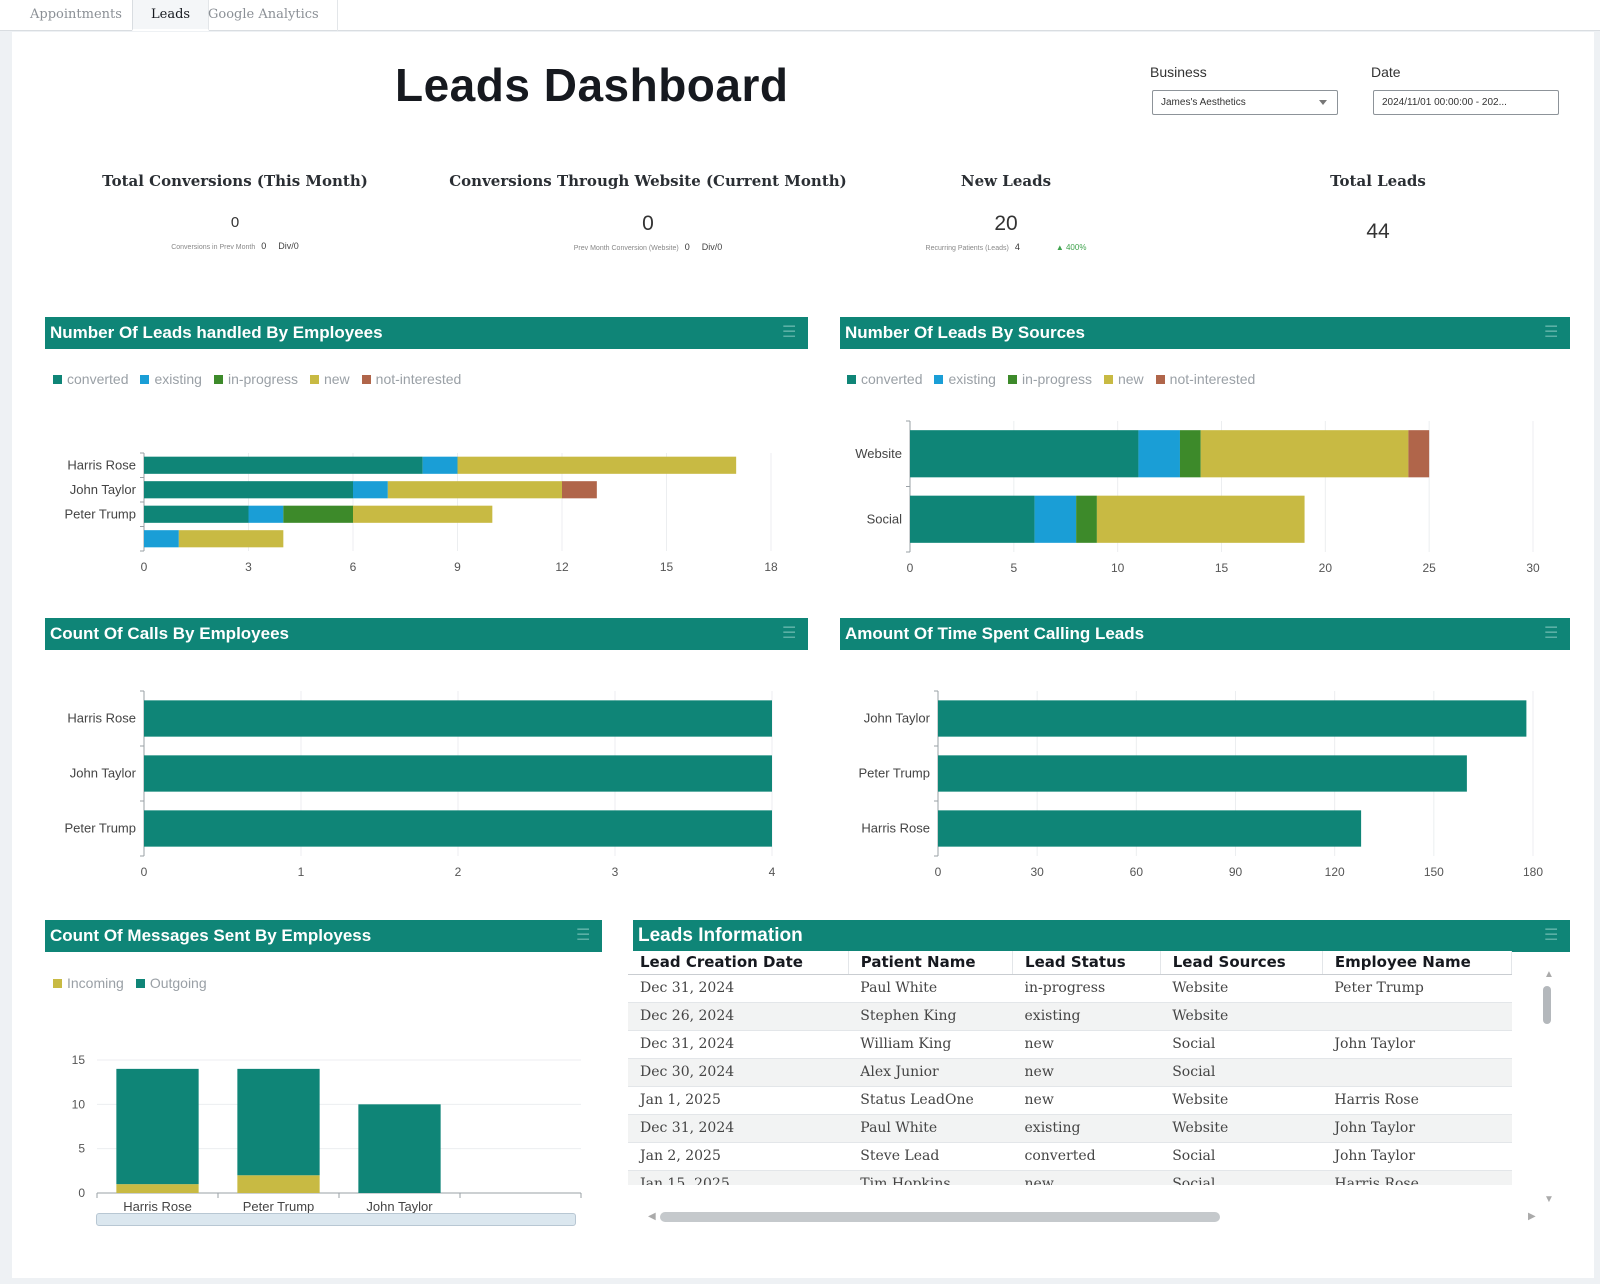  I want to click on legend-item-outgoing: Outgoing, so click(171, 983).